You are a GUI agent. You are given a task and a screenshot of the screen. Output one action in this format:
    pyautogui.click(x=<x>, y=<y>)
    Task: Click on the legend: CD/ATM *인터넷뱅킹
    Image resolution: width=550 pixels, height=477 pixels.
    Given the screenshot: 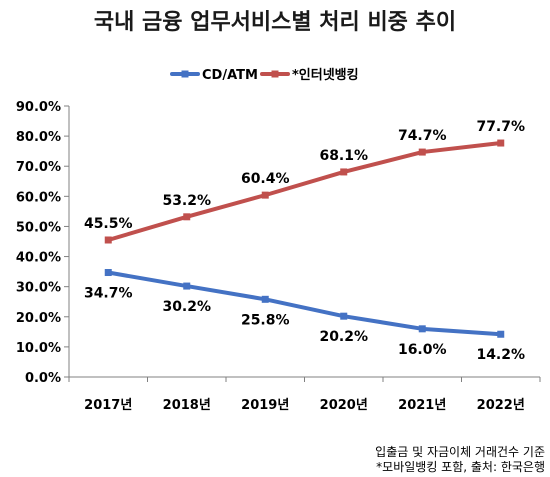 What is the action you would take?
    pyautogui.click(x=264, y=75)
    